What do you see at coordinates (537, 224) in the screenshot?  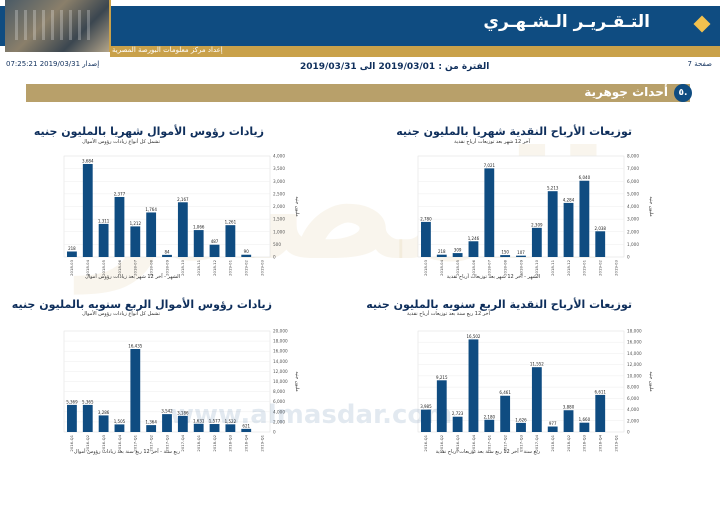 I see `data-label: 2,309` at bounding box center [537, 224].